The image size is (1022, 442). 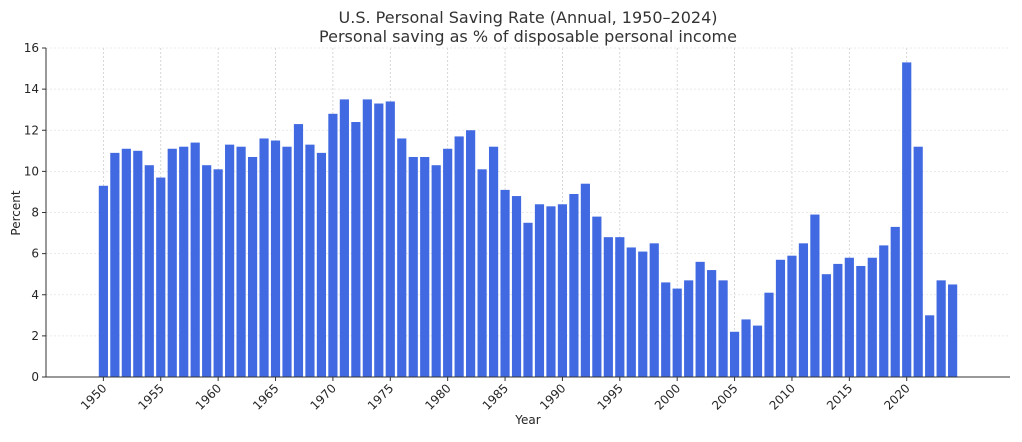 What do you see at coordinates (552, 396) in the screenshot?
I see `x-tick-label: 1990` at bounding box center [552, 396].